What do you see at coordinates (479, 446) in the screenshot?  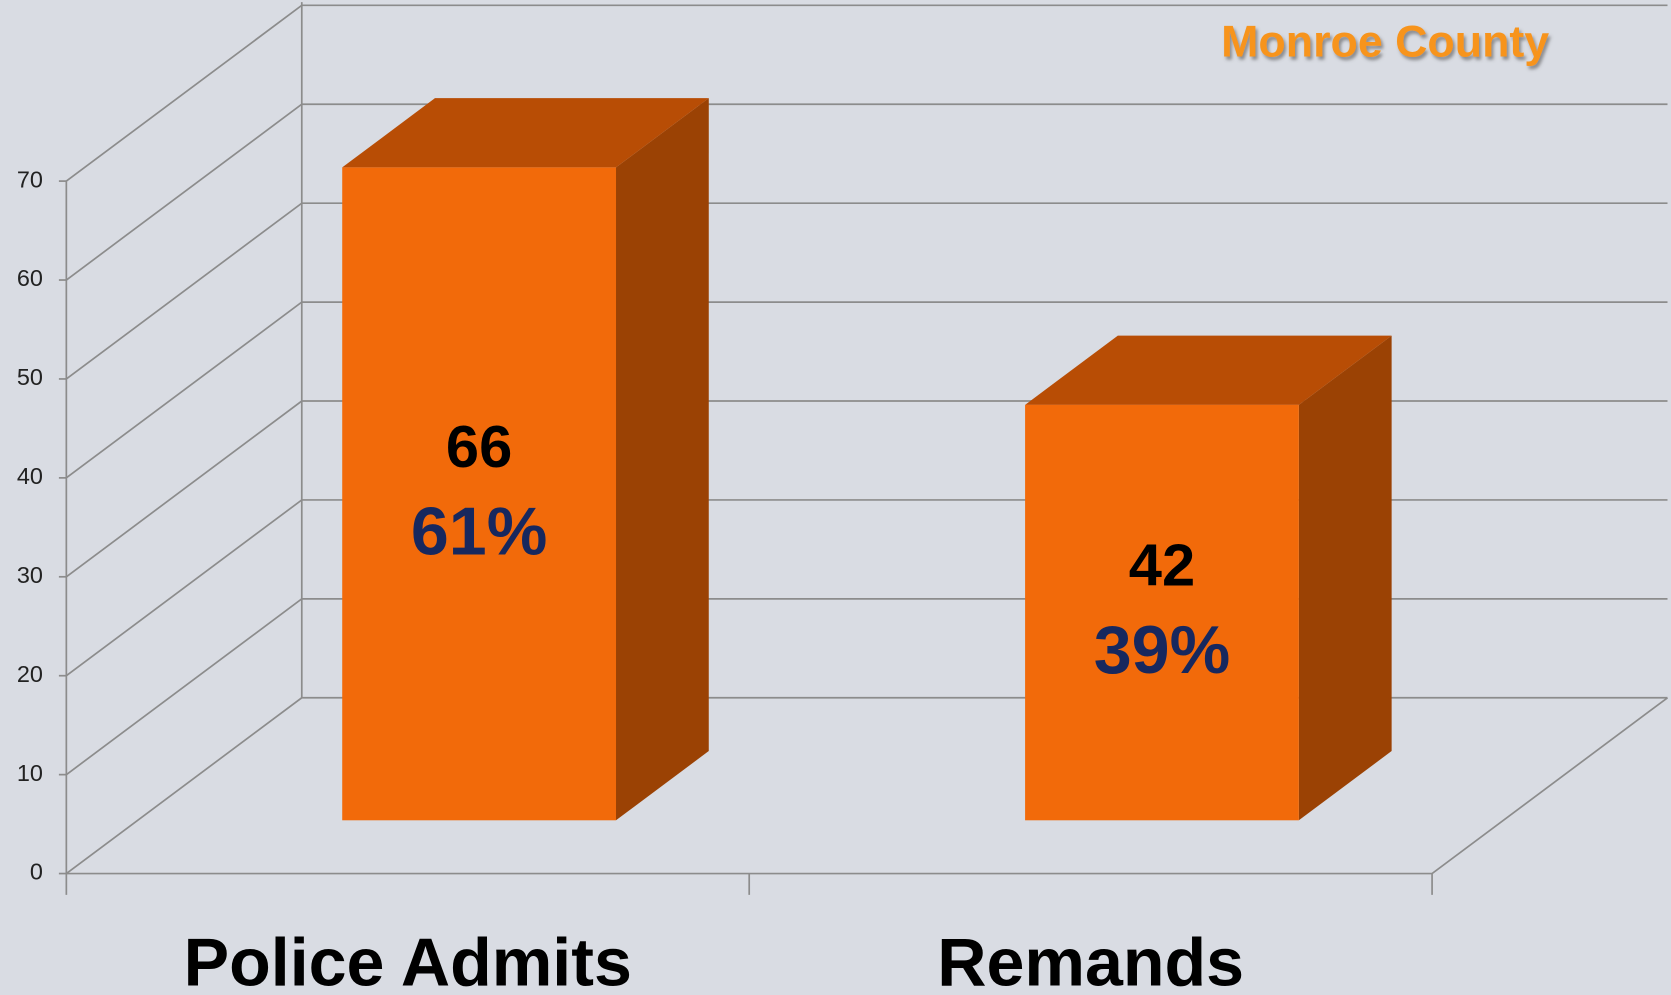 I see `value-label: 66` at bounding box center [479, 446].